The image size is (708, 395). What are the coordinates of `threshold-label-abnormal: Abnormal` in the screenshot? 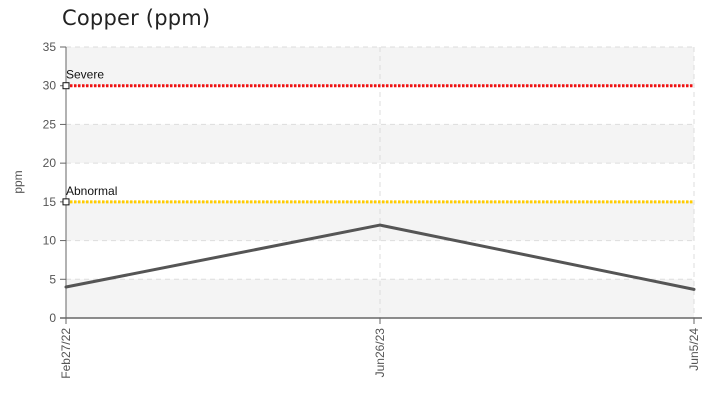 It's located at (91, 191).